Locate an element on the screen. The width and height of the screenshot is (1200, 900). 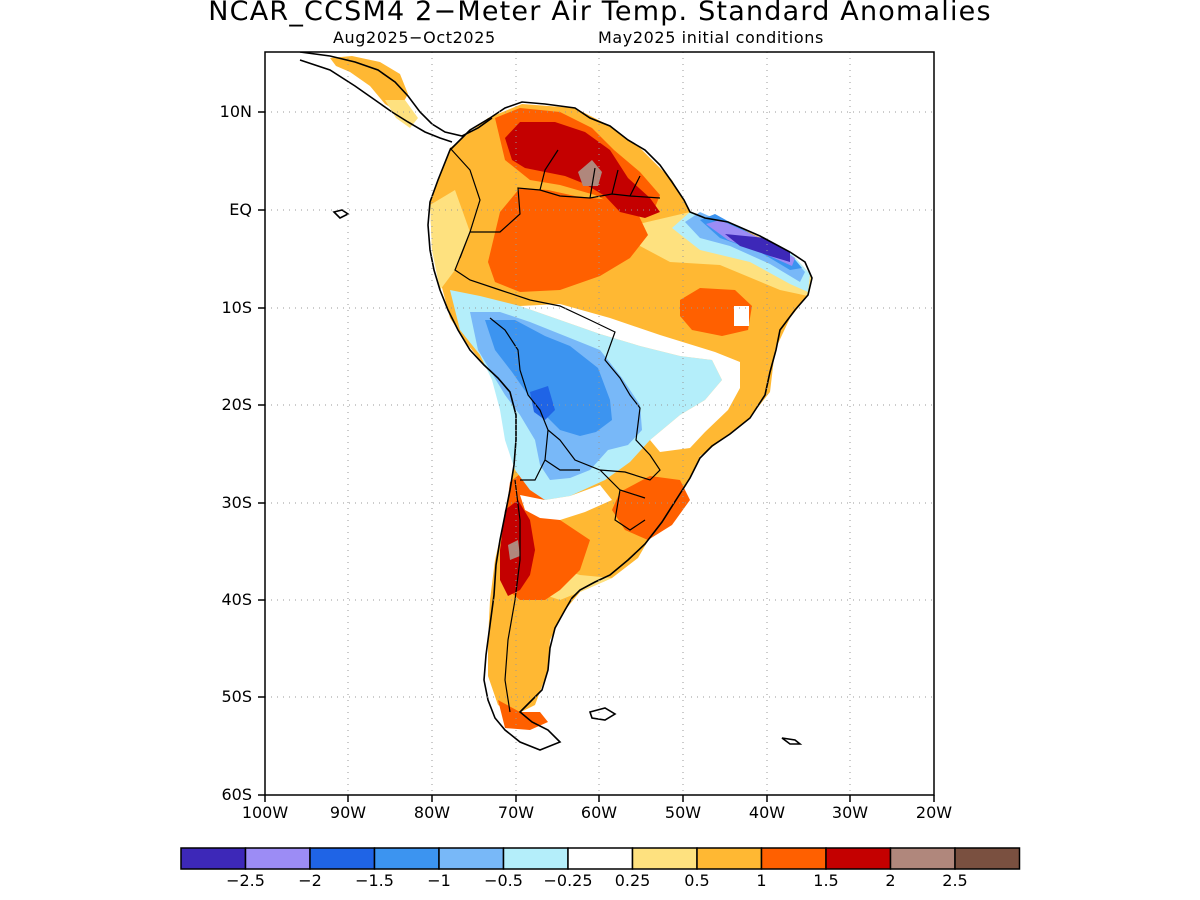
warm-weak-central-america is located at coordinates (401, 114).